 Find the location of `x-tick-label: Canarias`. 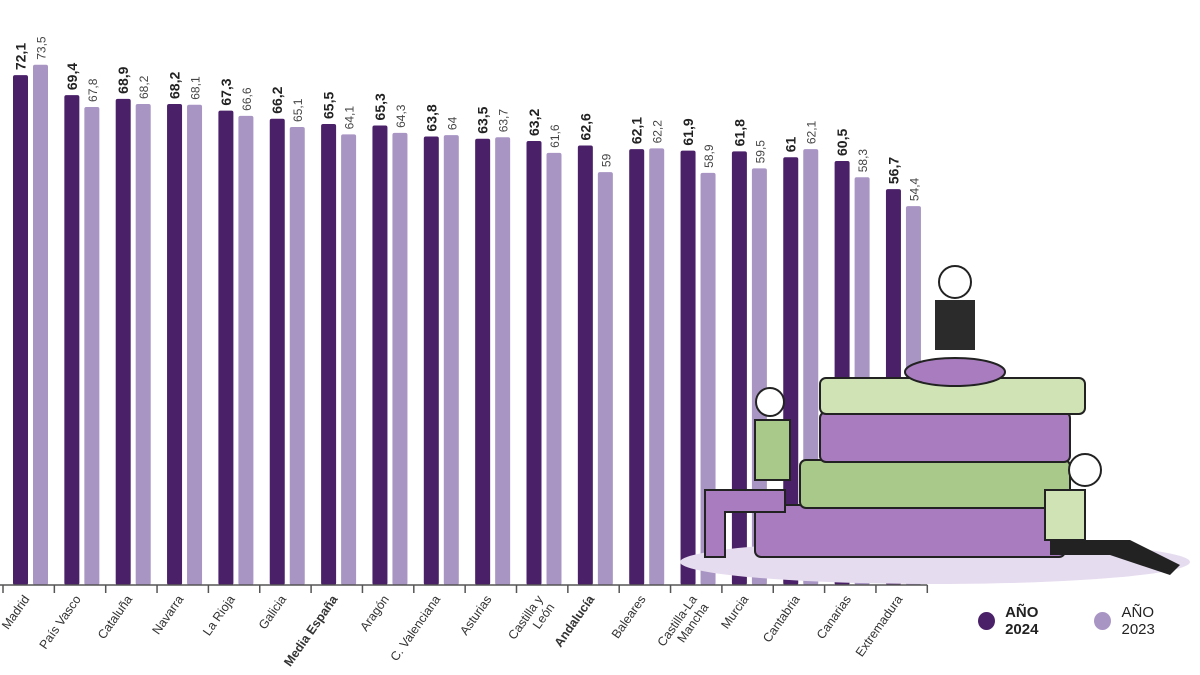

x-tick-label: Canarias is located at coordinates (834, 617).